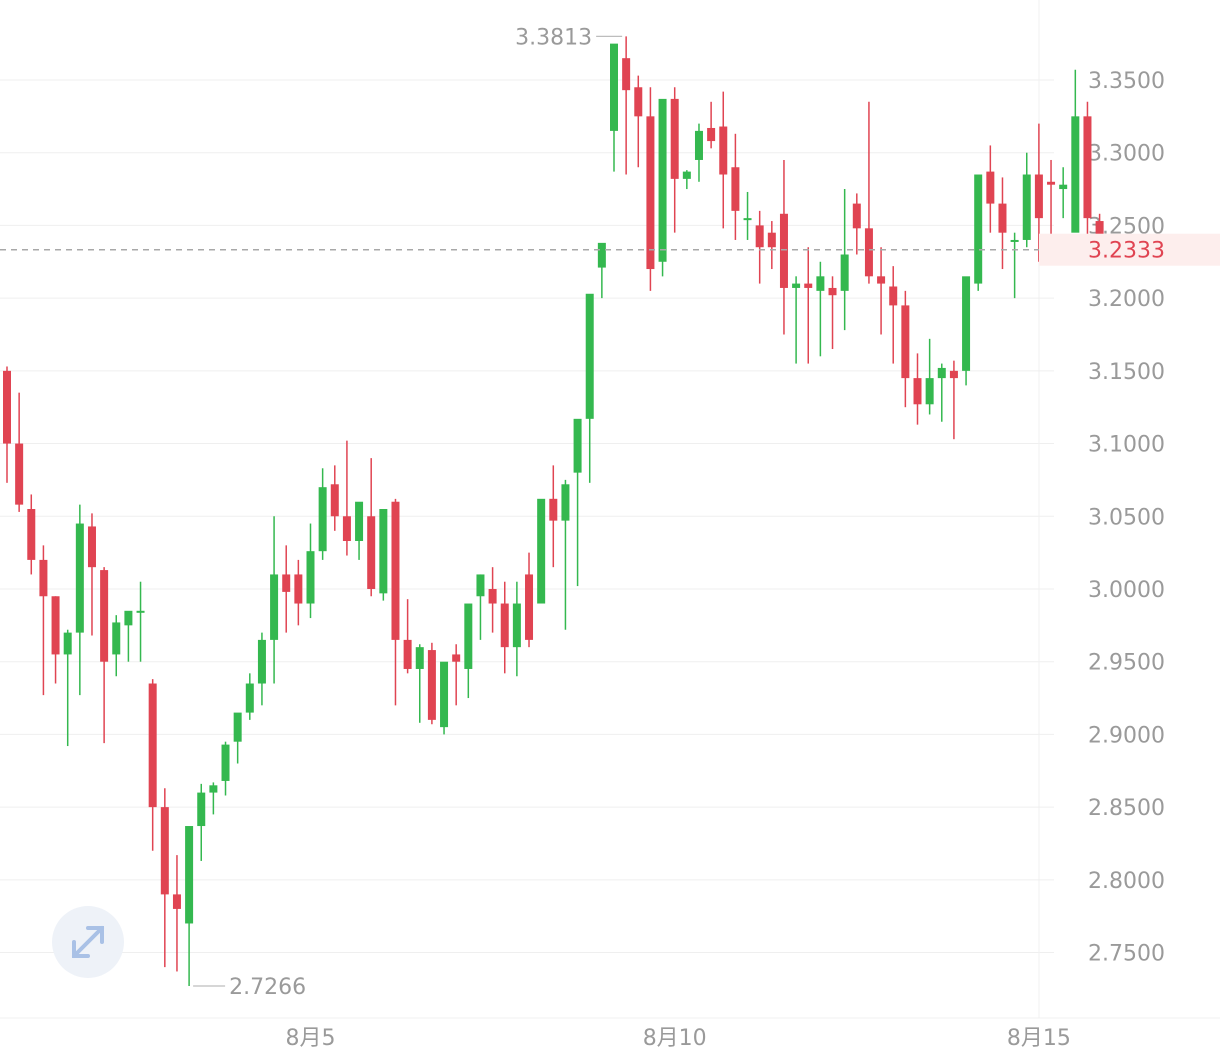 The width and height of the screenshot is (1220, 1055). I want to click on price-tick-label: 2.9500, so click(1126, 663).